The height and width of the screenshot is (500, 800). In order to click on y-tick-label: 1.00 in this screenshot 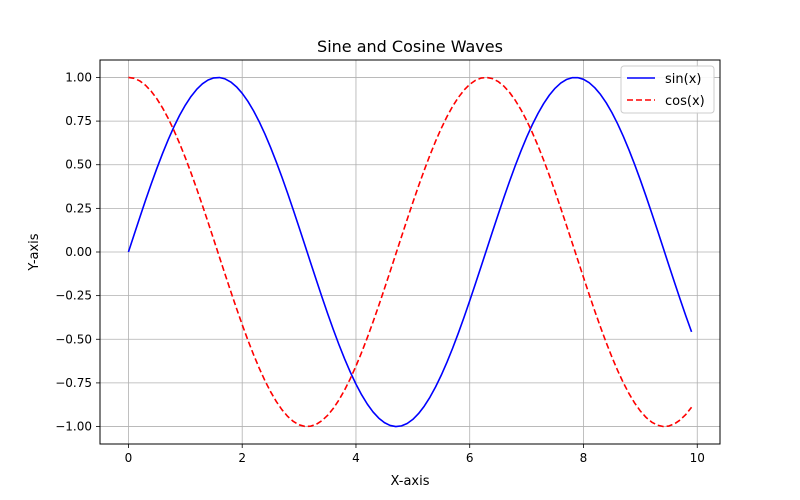, I will do `click(78, 77)`.